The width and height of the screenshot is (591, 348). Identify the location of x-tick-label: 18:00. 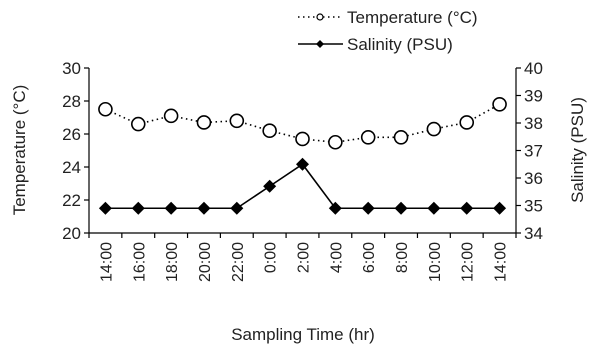
(172, 262).